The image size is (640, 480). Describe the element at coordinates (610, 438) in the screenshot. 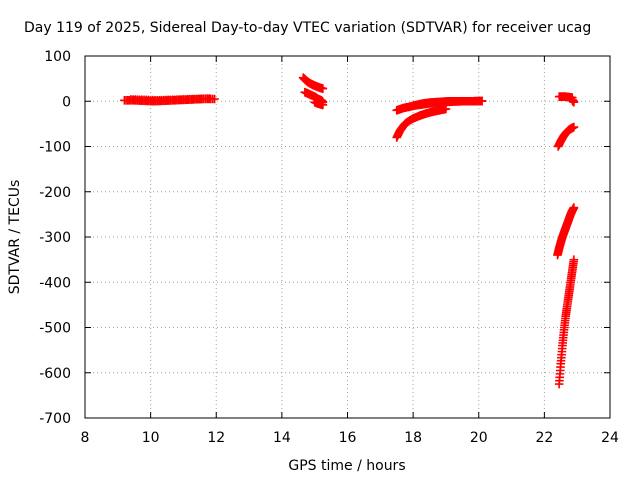

I see `x-tick-label: 24` at that location.